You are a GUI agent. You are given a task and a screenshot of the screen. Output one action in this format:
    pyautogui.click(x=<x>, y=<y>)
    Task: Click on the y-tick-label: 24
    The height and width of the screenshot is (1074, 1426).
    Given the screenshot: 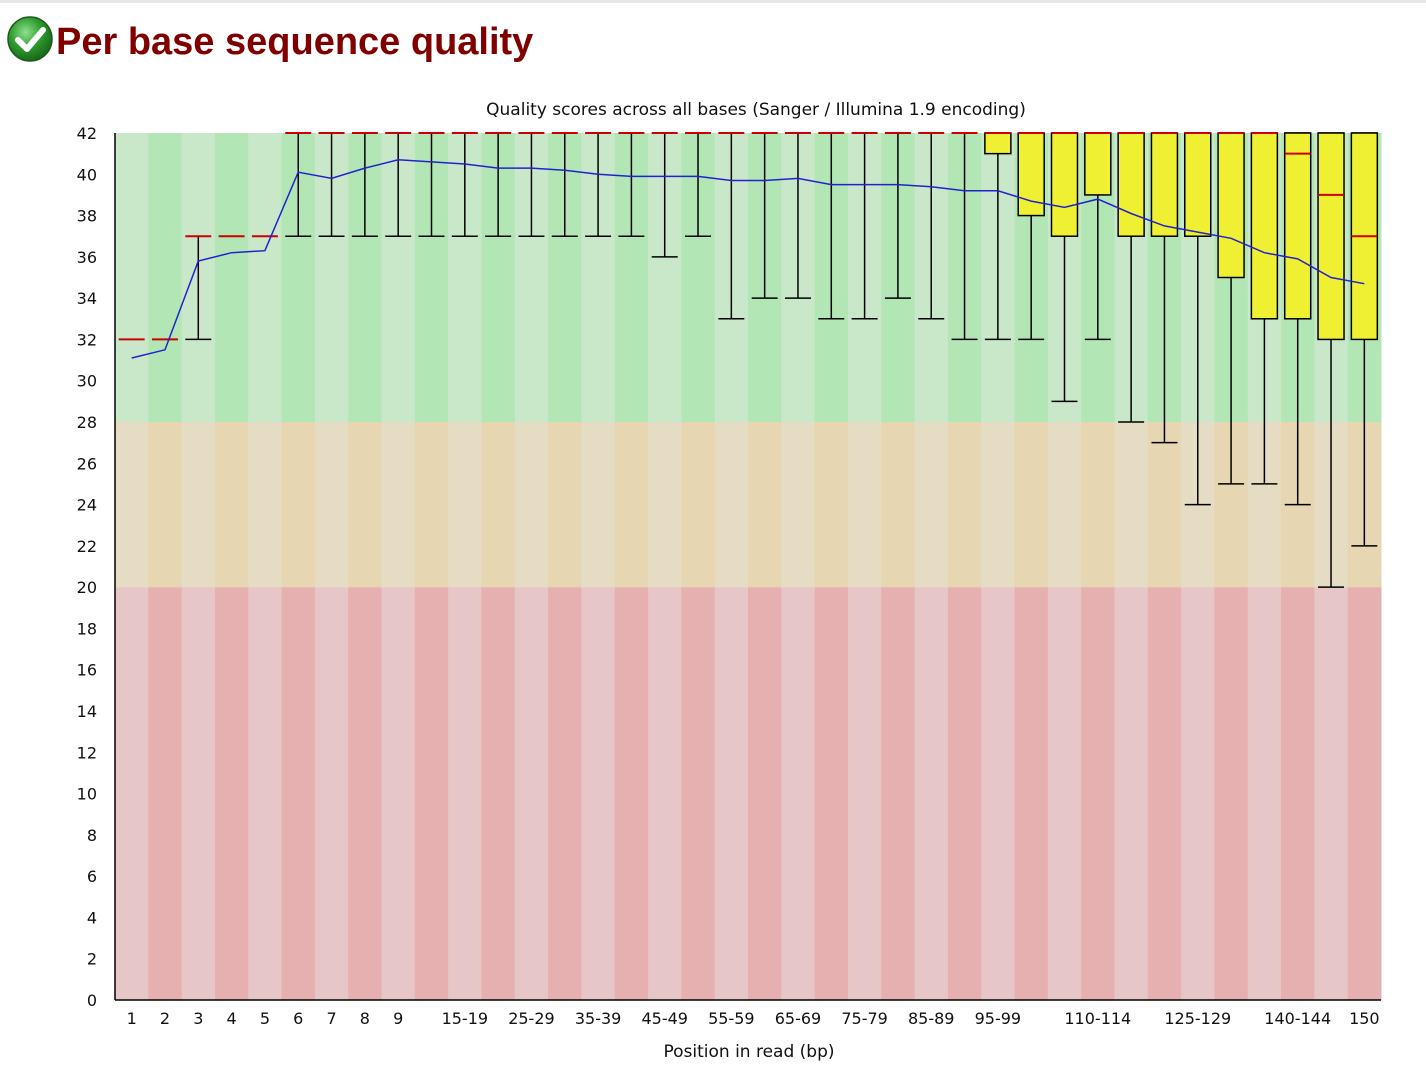 What is the action you would take?
    pyautogui.click(x=87, y=505)
    